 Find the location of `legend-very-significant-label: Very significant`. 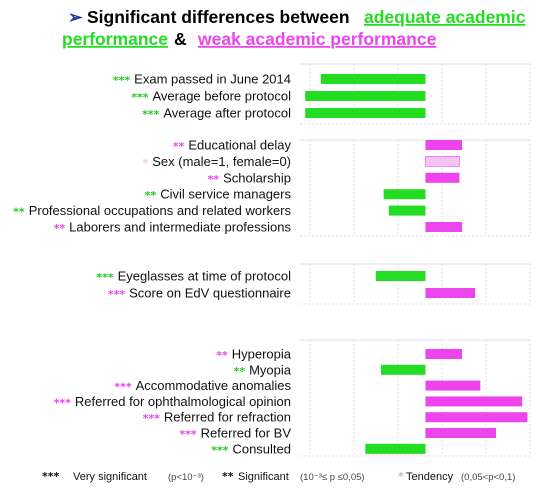

legend-very-significant-label: Very significant is located at coordinates (110, 477).